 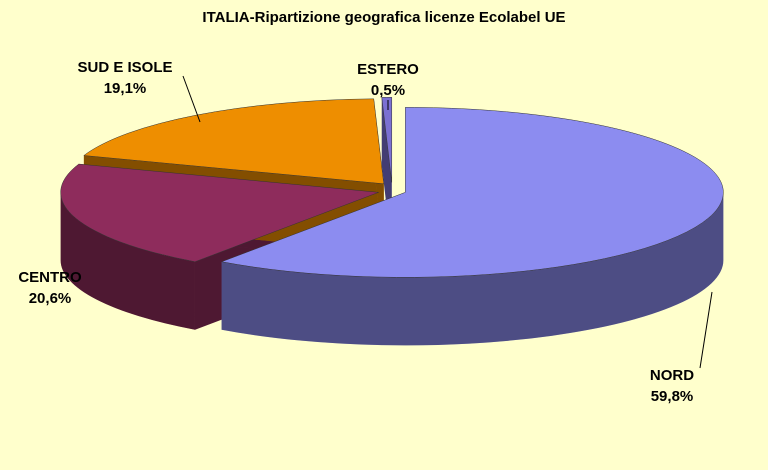 I want to click on slice-label: SUD E ISOLE, so click(x=124, y=67).